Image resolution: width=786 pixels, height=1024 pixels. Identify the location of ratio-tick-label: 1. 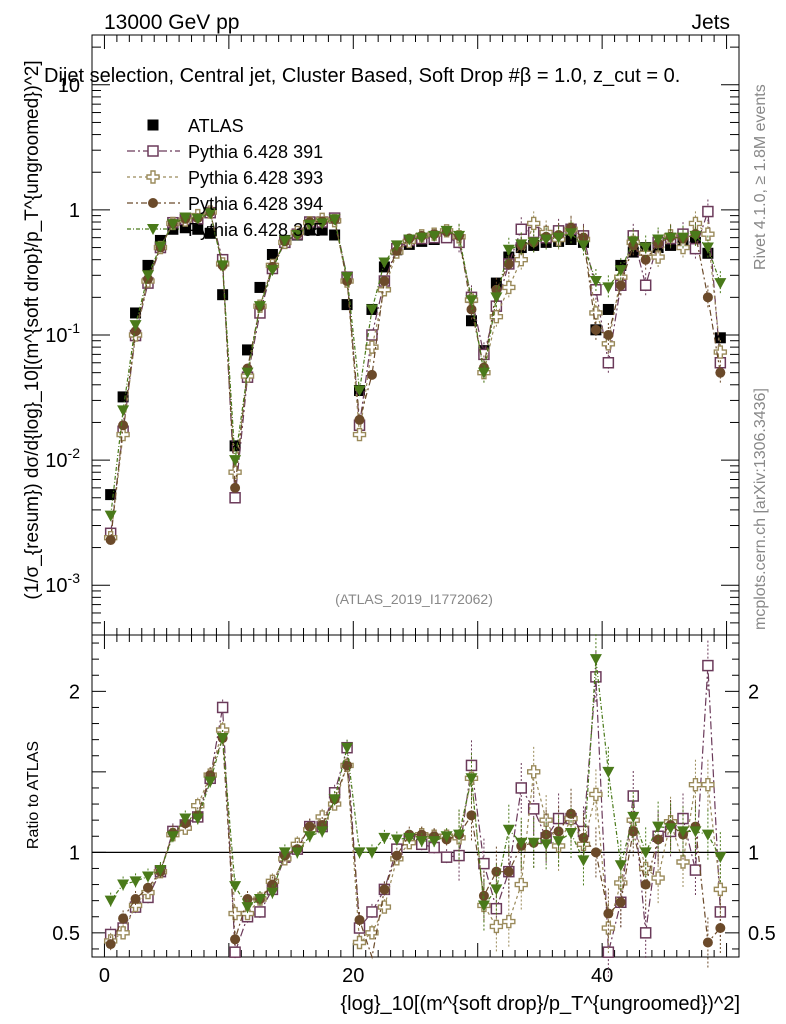
(74, 853).